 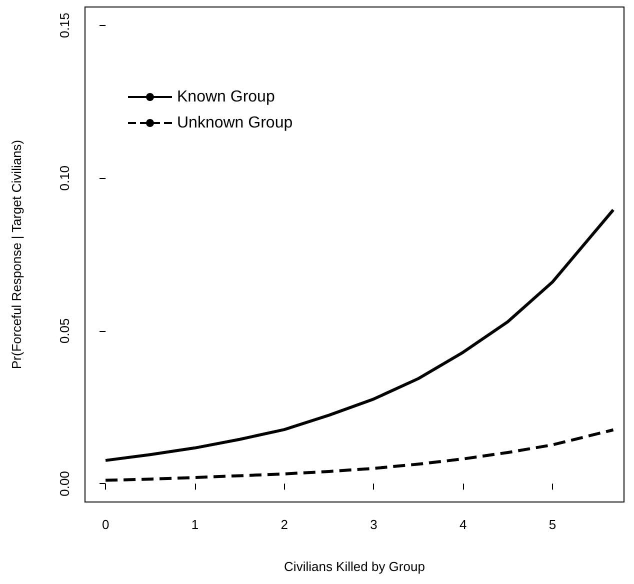 I want to click on y-tick-label: 0.05, so click(x=64, y=331).